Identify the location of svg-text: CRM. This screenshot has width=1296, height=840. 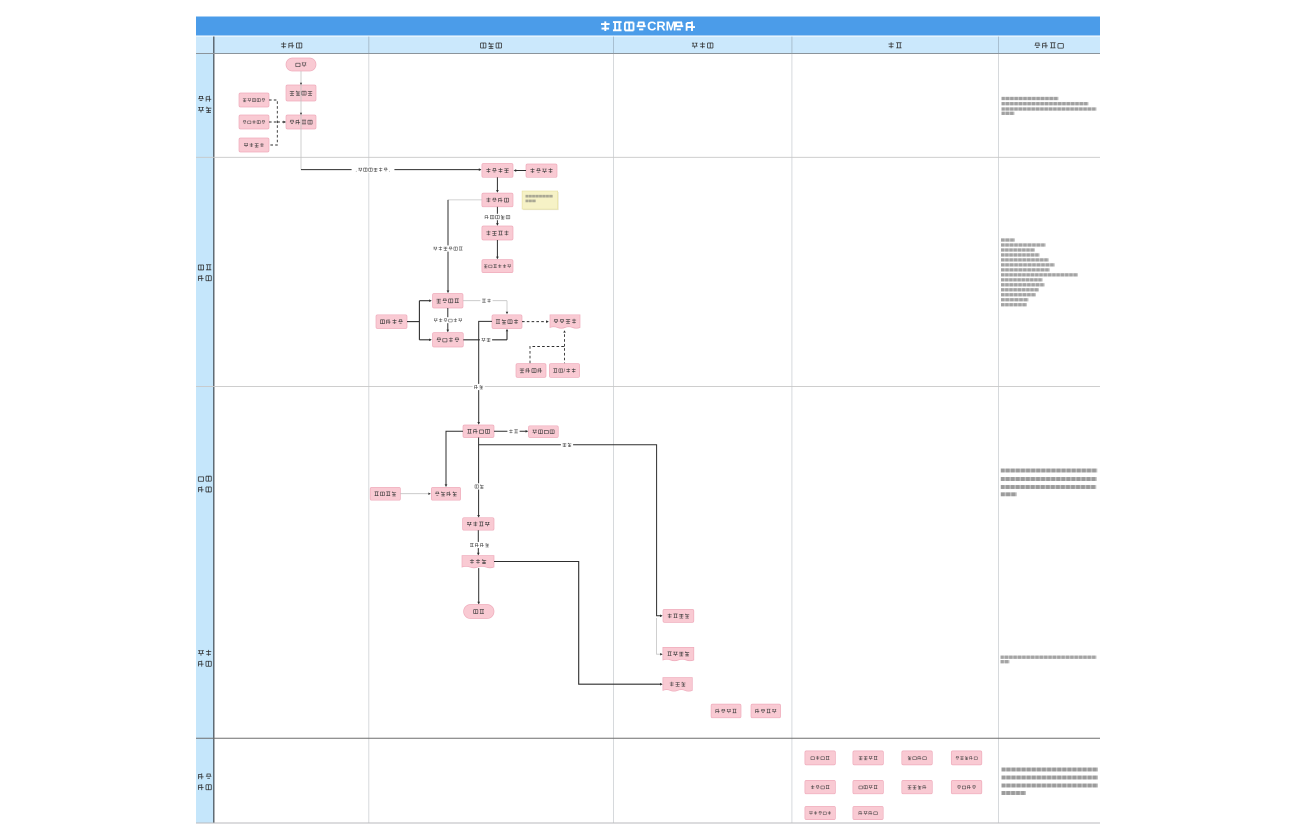
(661, 26).